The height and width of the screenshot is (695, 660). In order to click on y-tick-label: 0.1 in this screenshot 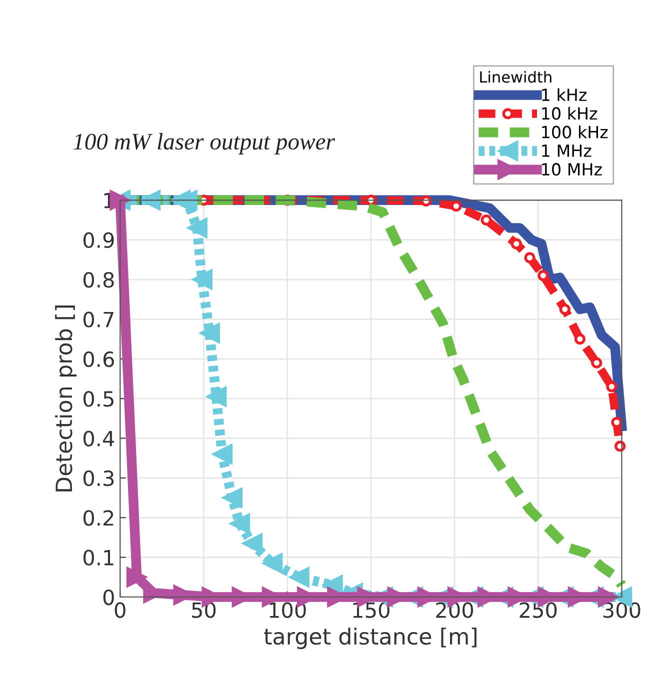, I will do `click(99, 558)`.